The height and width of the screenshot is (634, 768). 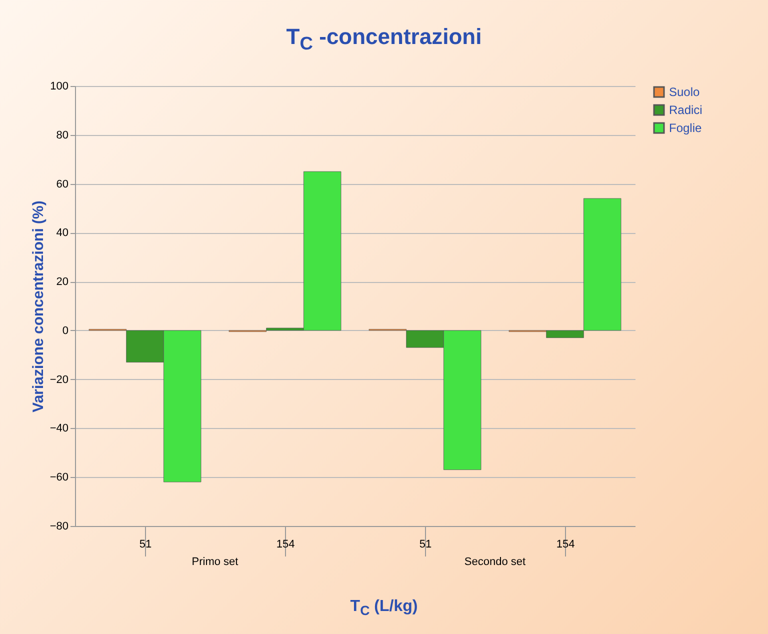 What do you see at coordinates (38, 306) in the screenshot?
I see `y-axis-title: Variazione concentrazioni (%)` at bounding box center [38, 306].